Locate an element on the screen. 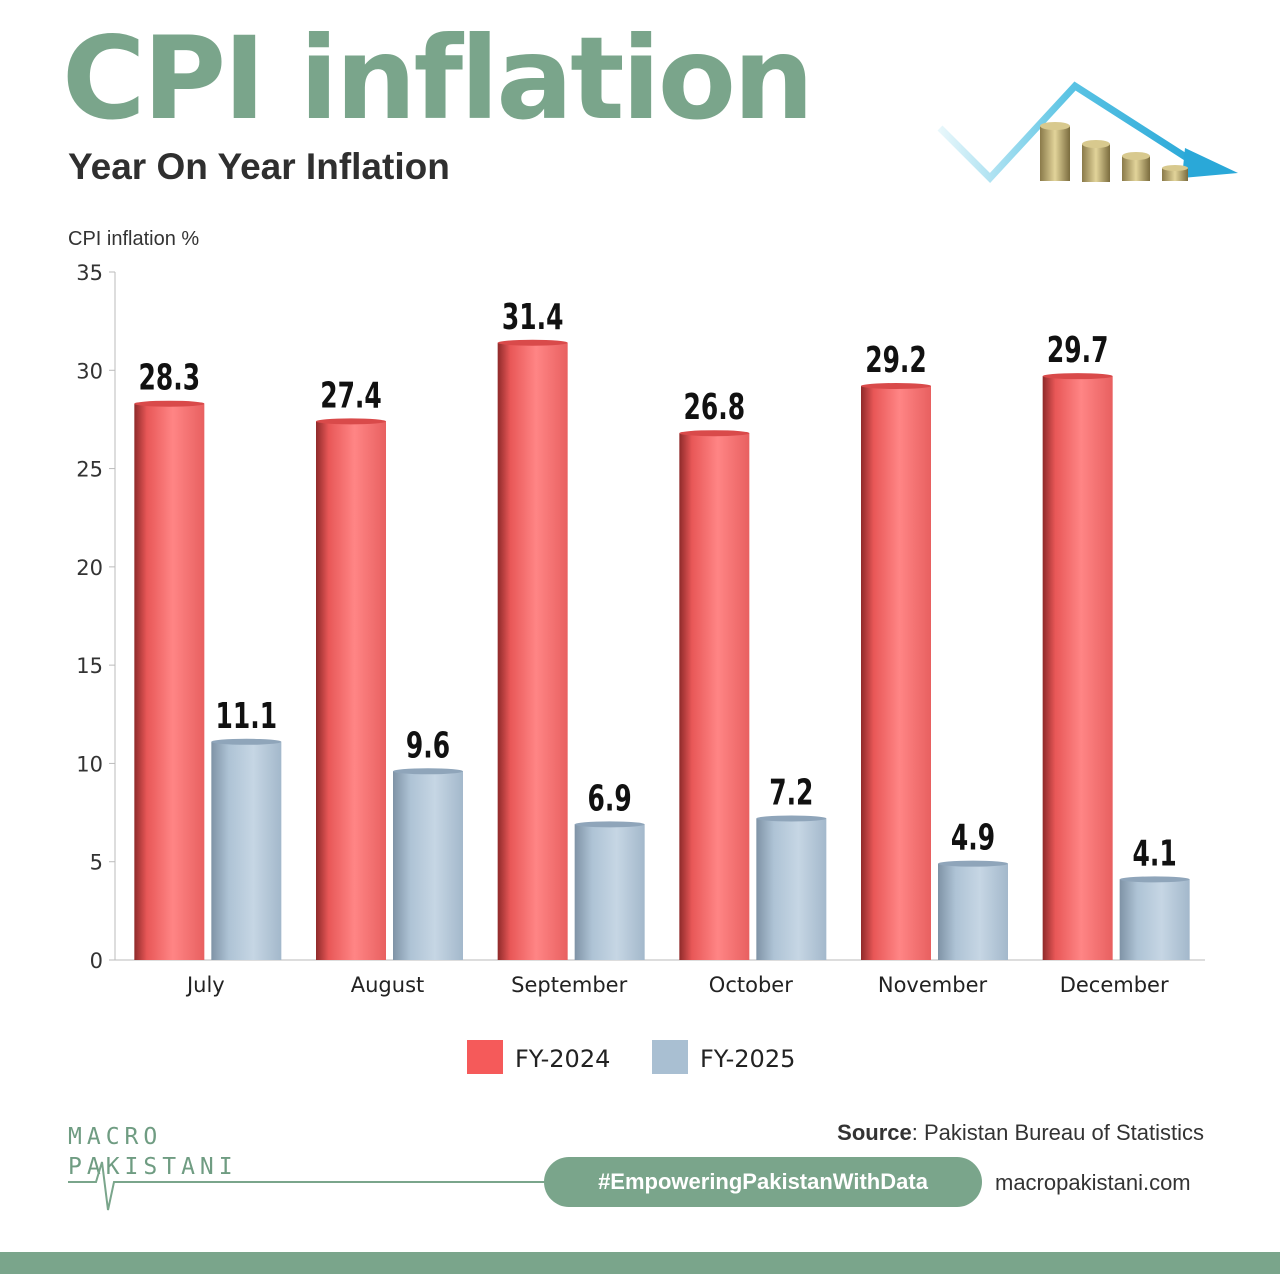 The width and height of the screenshot is (1280, 1274). source-label: Source is located at coordinates (874, 1132).